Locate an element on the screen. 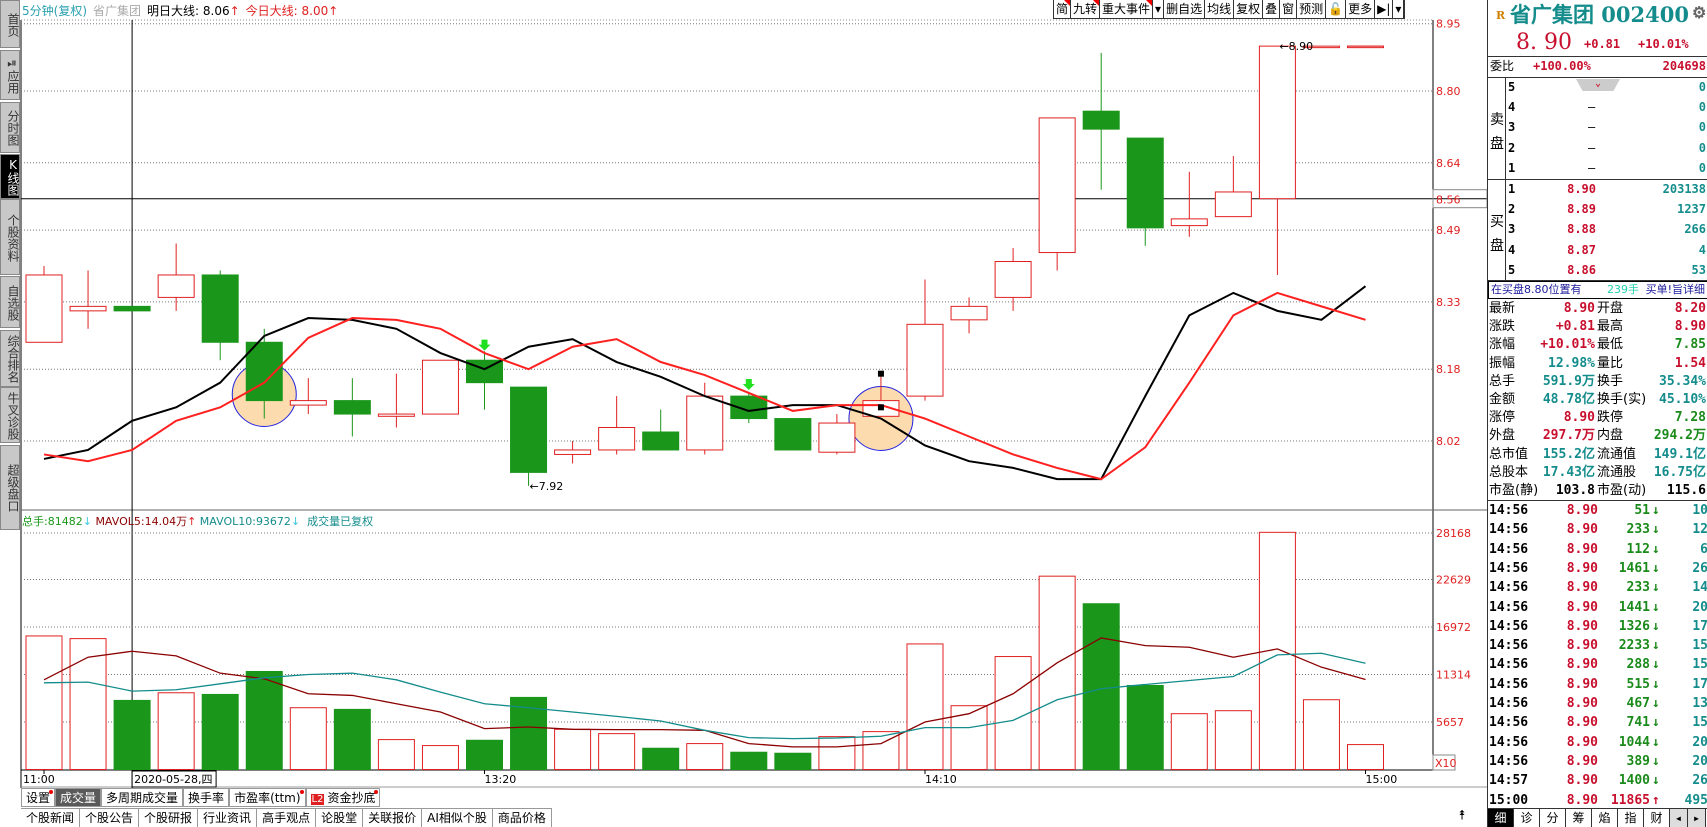  sidebar-tab-0: 首页 is located at coordinates (10, 24).